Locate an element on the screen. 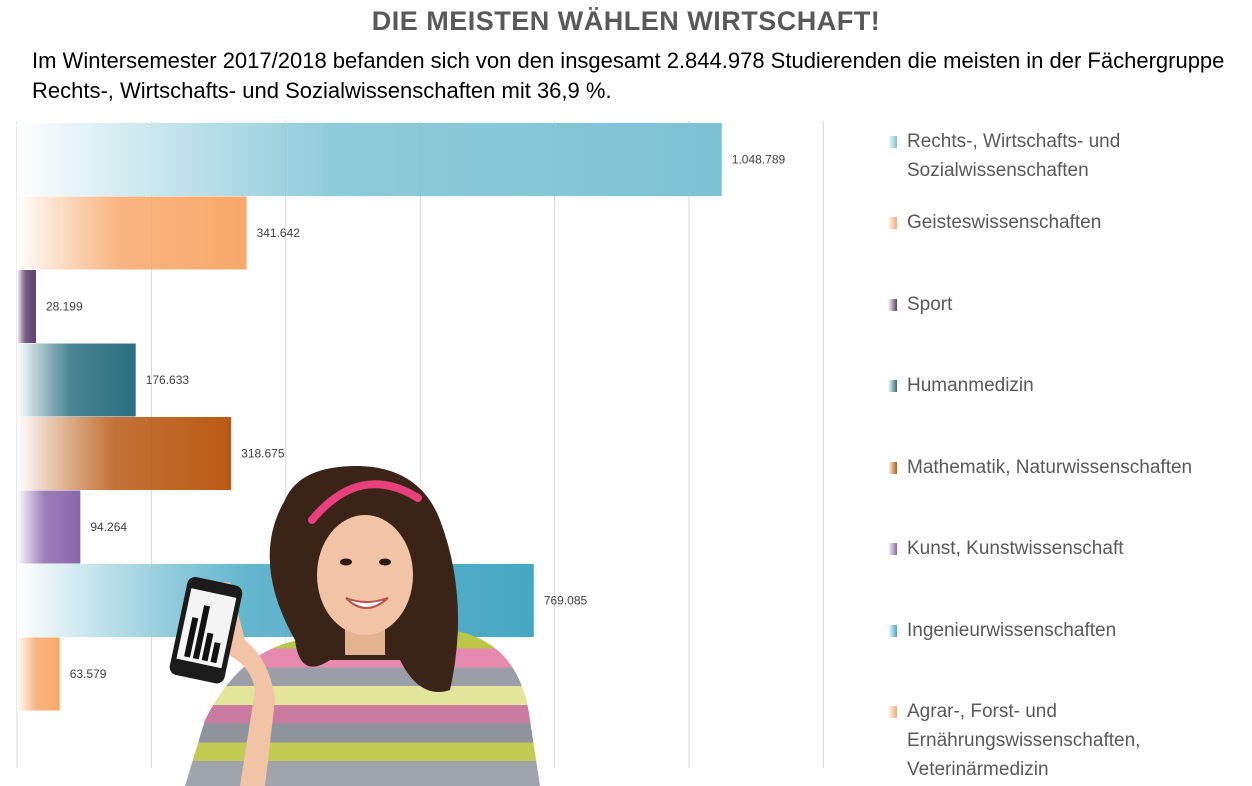  value-label-4: 176.633 is located at coordinates (168, 380).